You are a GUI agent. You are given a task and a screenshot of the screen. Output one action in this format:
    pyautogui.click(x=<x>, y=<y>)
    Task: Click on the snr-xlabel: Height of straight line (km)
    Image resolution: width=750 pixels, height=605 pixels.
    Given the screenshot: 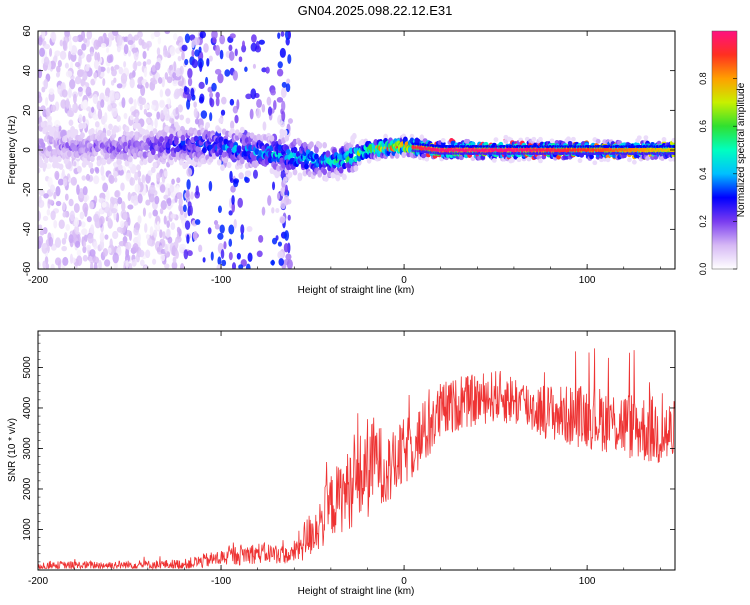 What is the action you would take?
    pyautogui.click(x=356, y=591)
    